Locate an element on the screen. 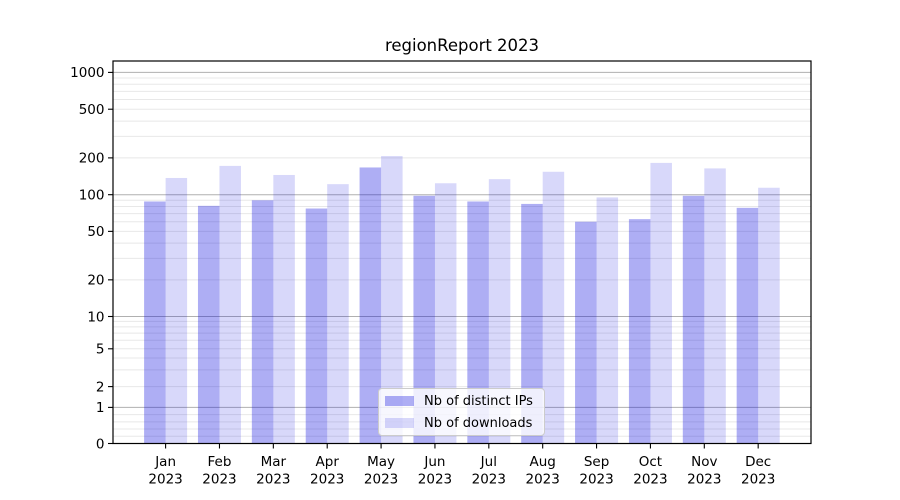 Image resolution: width=900 pixels, height=500 pixels. y-tick-label: 50 is located at coordinates (95, 232).